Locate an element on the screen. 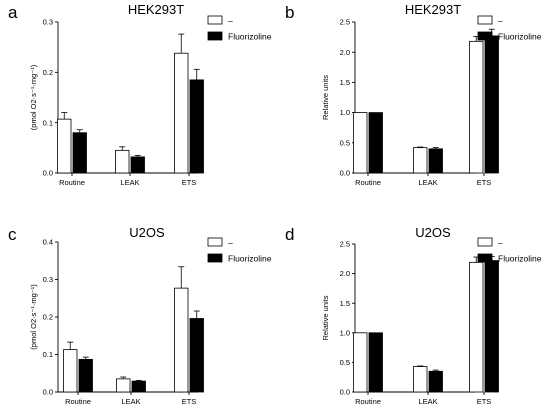 The image size is (550, 411). y-tick-label: 0.4 is located at coordinates (48, 242).